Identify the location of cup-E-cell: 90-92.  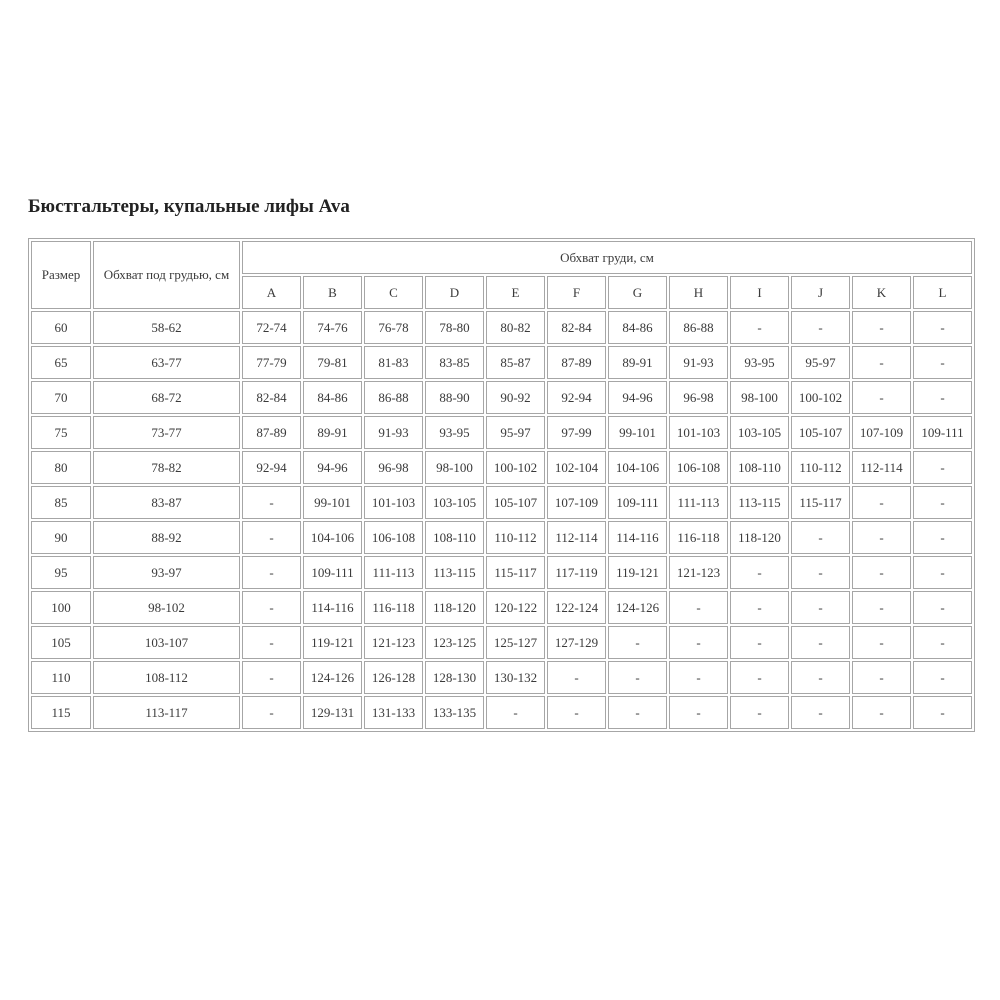
(515, 397).